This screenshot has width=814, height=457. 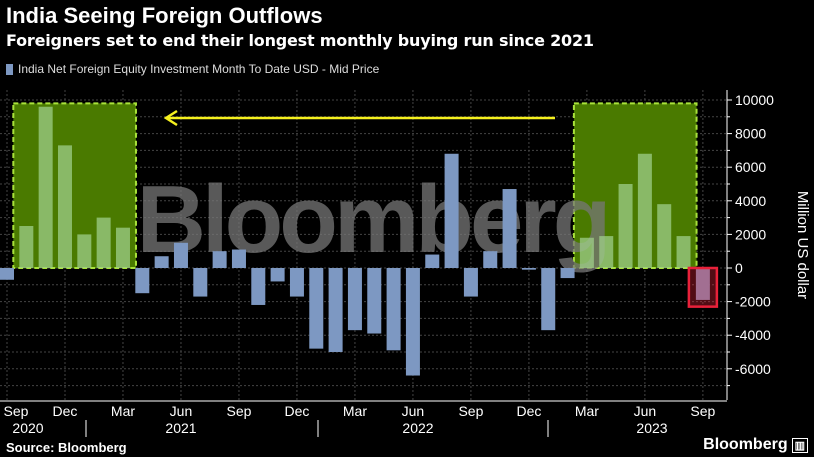 I want to click on source-note: Source: Bloomberg, so click(x=66, y=447).